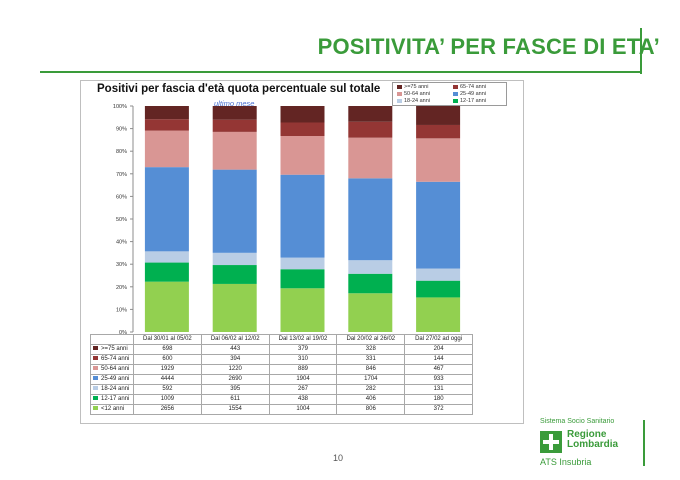 The image size is (680, 480). What do you see at coordinates (235, 349) in the screenshot?
I see `data-value: 443` at bounding box center [235, 349].